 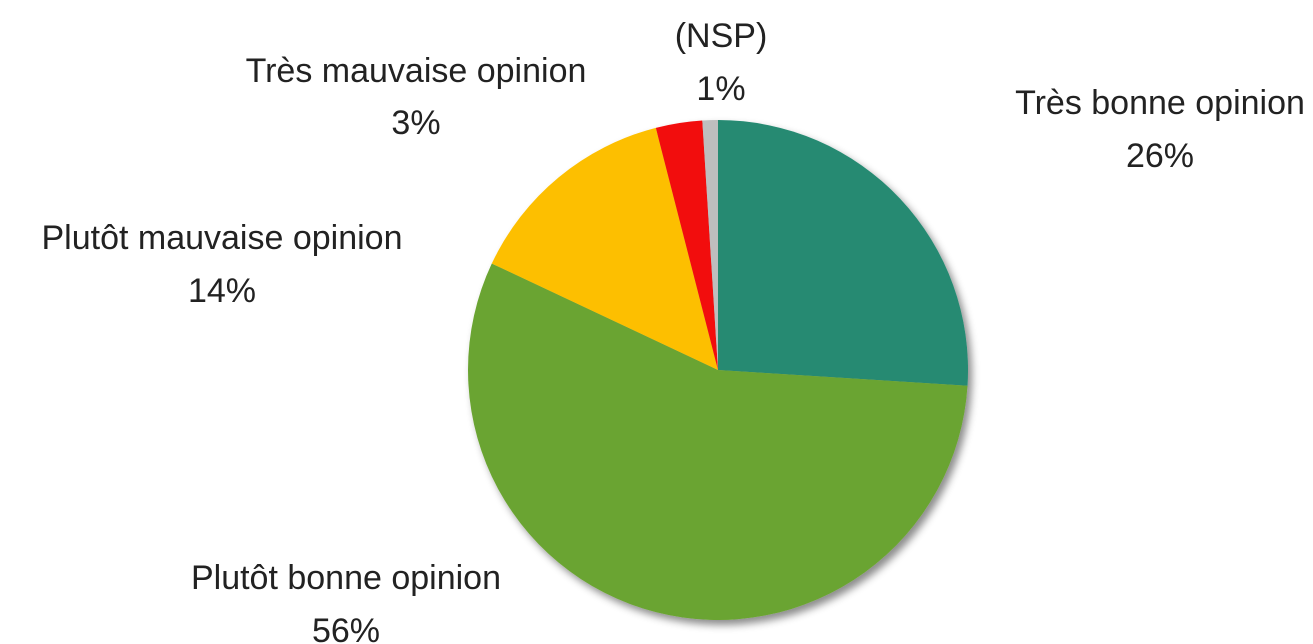 I want to click on slice-value-tres-bonne-opinion: 26%, so click(x=1160, y=156).